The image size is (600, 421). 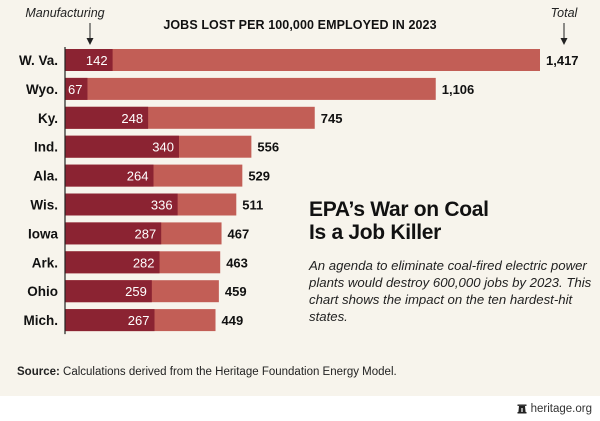 I want to click on category-label: Wyo., so click(x=42, y=89).